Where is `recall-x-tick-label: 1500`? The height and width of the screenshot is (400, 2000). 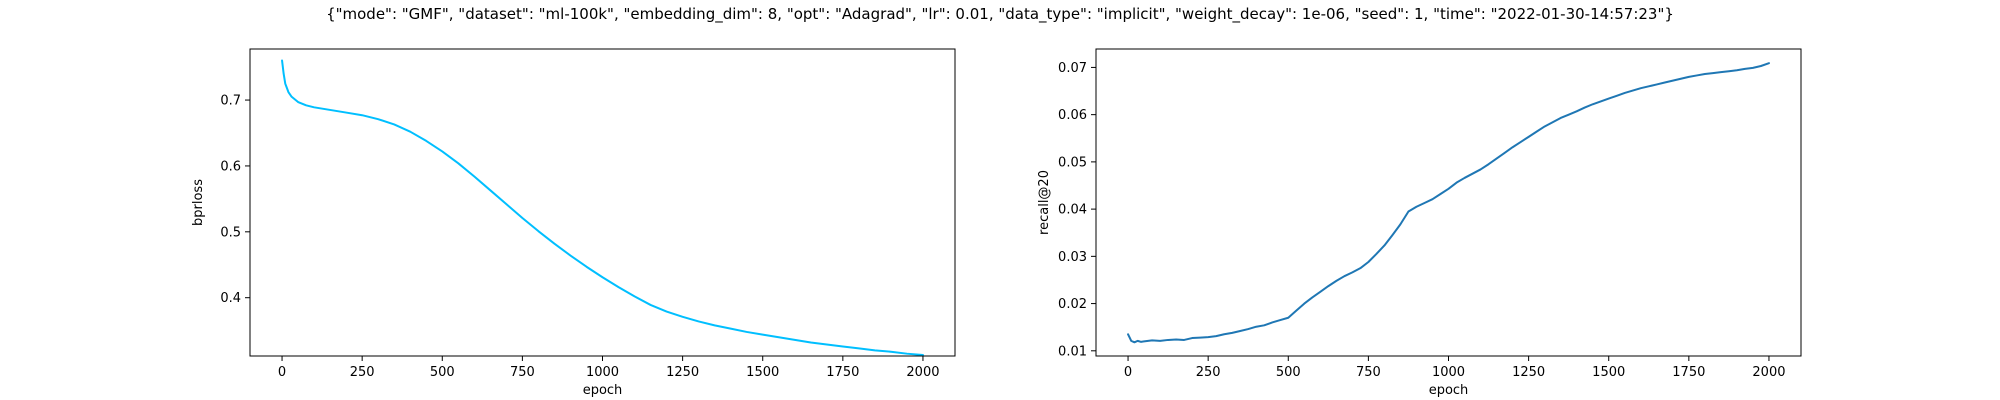 recall-x-tick-label: 1500 is located at coordinates (1608, 372).